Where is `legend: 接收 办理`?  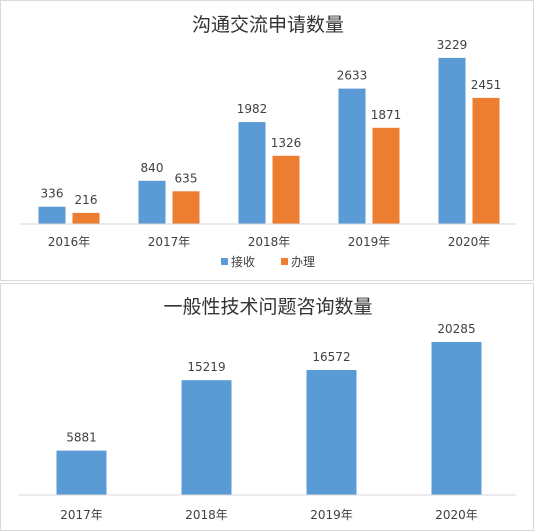 legend: 接收 办理 is located at coordinates (268, 261).